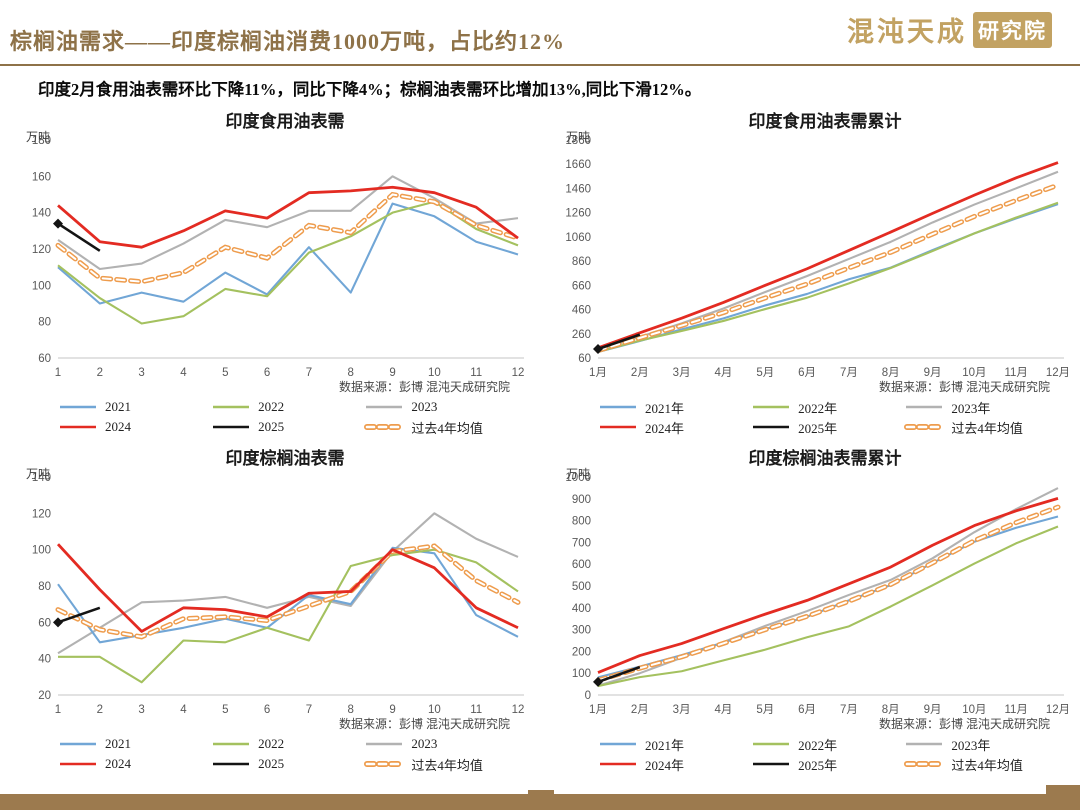  What do you see at coordinates (640, 710) in the screenshot?
I see `svg-text: 2月` at bounding box center [640, 710].